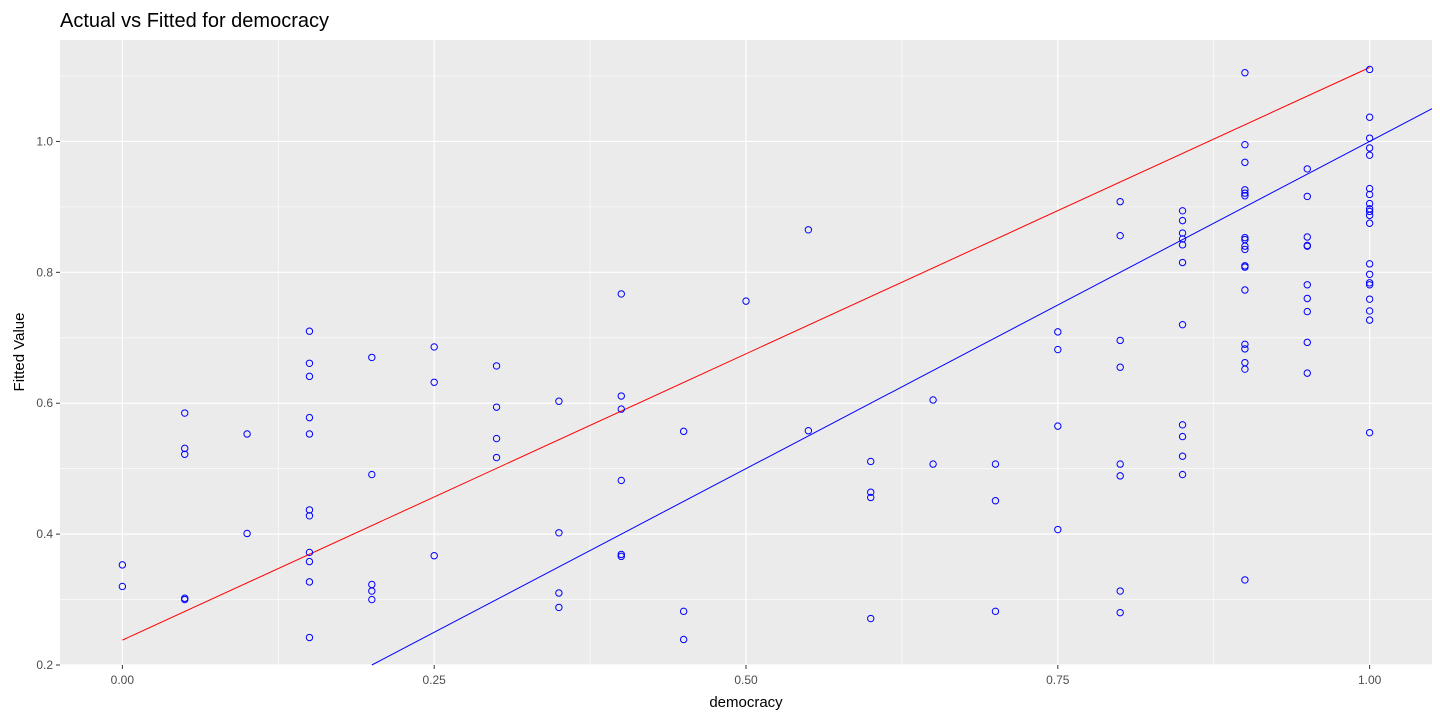  What do you see at coordinates (44, 403) in the screenshot?
I see `y-tick-label: 0.6` at bounding box center [44, 403].